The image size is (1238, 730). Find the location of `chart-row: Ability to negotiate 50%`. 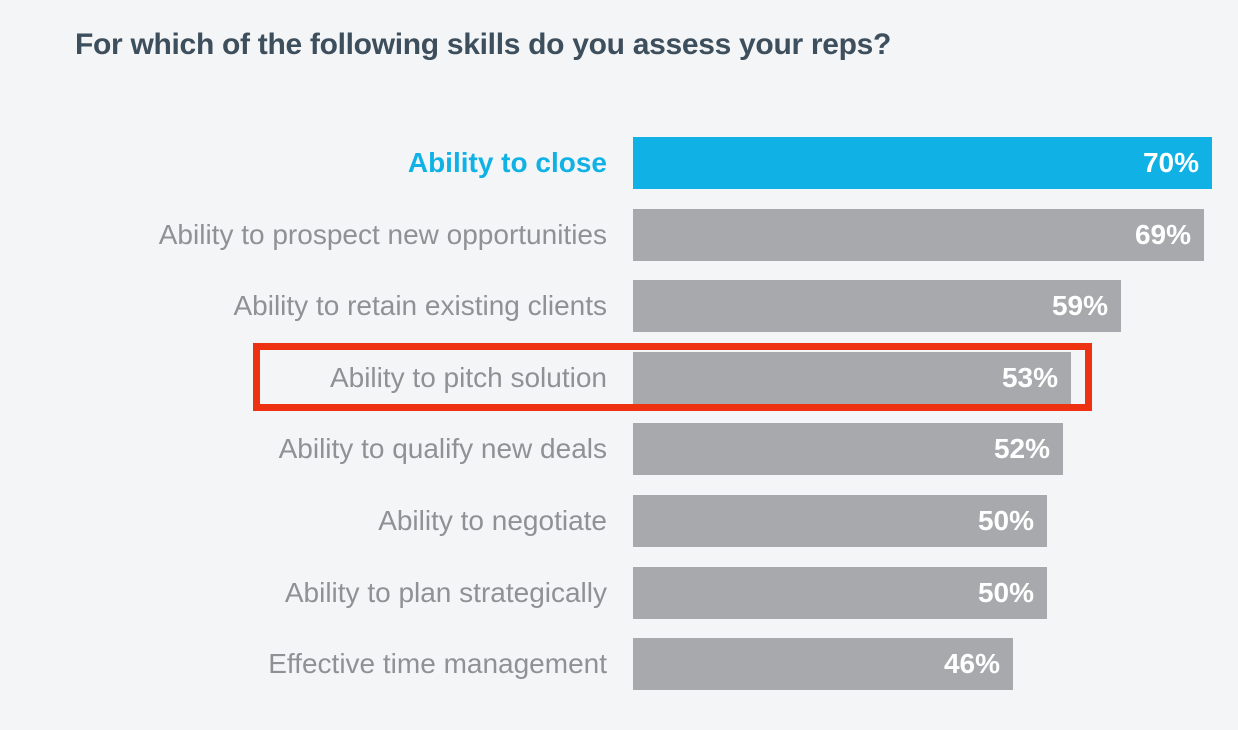

chart-row: Ability to negotiate 50% is located at coordinates (619, 520).